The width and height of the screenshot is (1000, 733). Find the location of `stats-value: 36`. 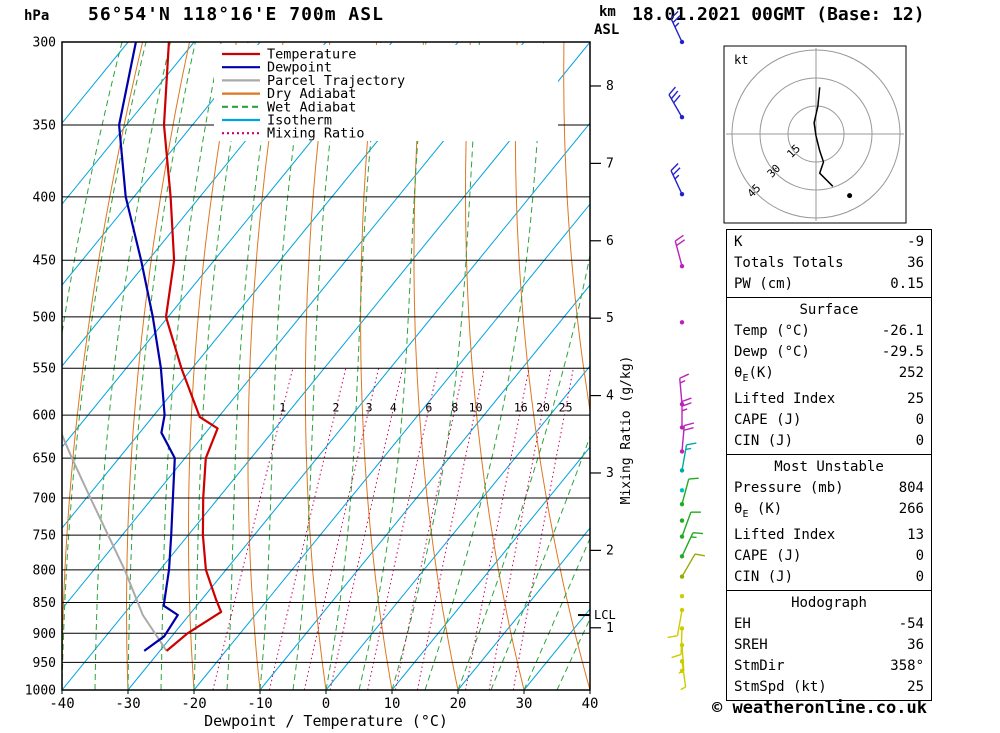

stats-value: 36 is located at coordinates (915, 644).